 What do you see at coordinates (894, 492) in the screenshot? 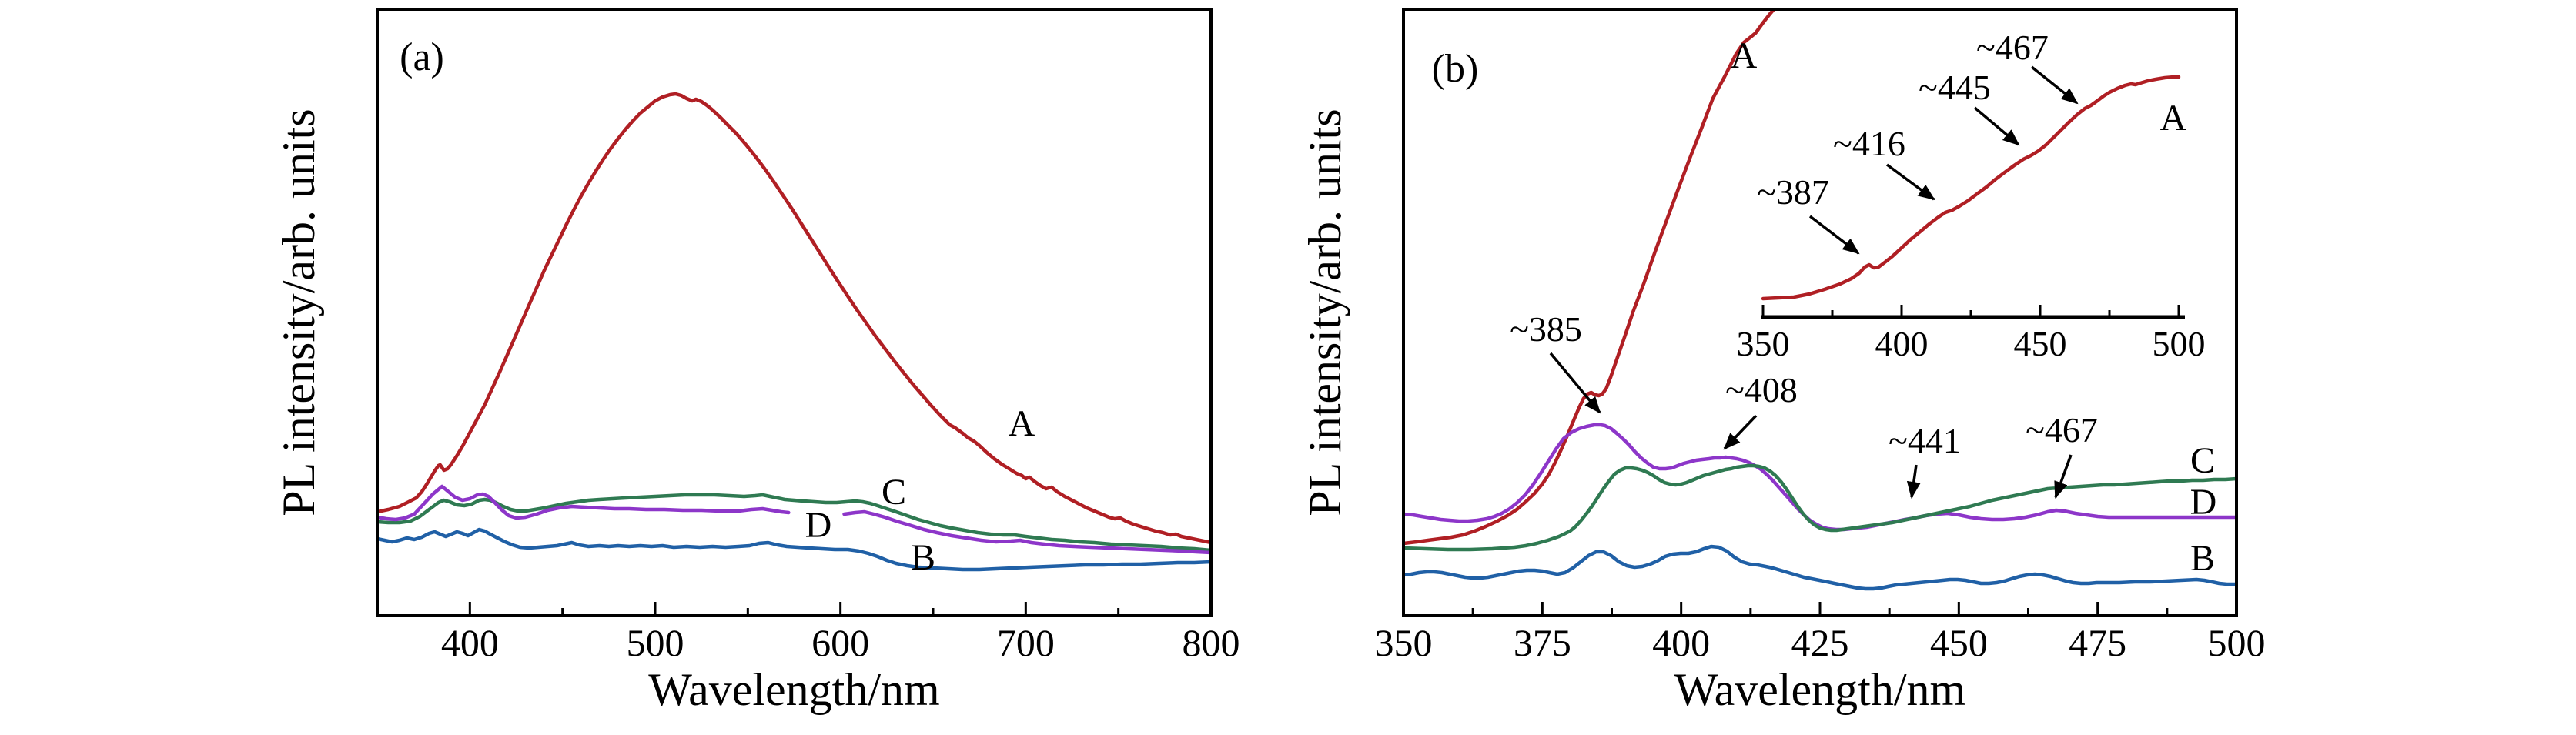
I see `curve-label-C-a: C` at bounding box center [894, 492].